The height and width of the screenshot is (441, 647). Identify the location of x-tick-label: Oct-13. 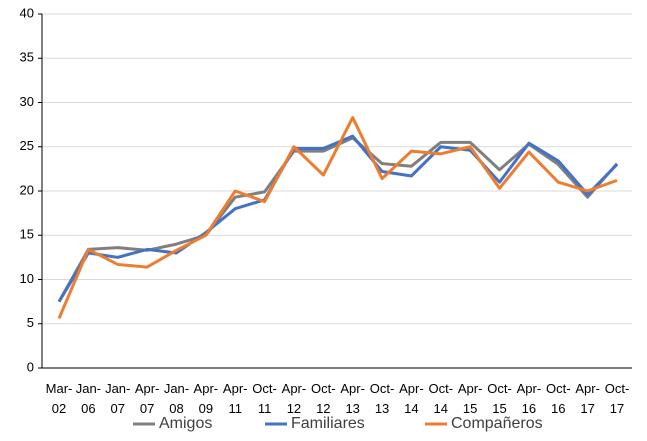
(382, 398).